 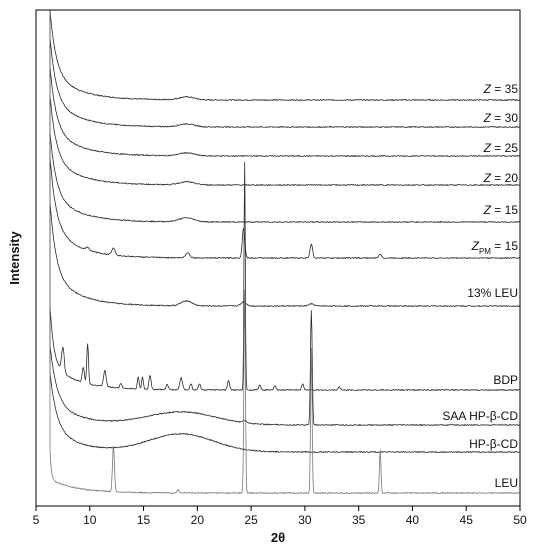 I want to click on x-tick-label: 40, so click(x=413, y=520).